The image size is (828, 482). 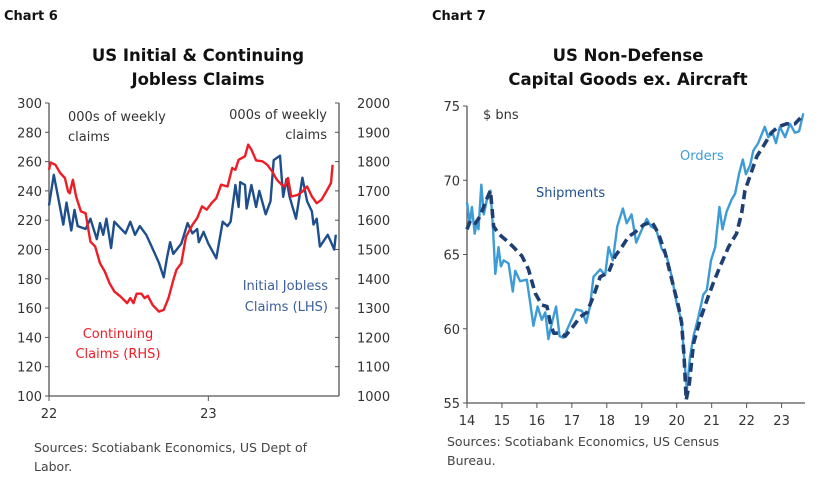 What do you see at coordinates (451, 404) in the screenshot?
I see `y-tick-label-left: 55` at bounding box center [451, 404].